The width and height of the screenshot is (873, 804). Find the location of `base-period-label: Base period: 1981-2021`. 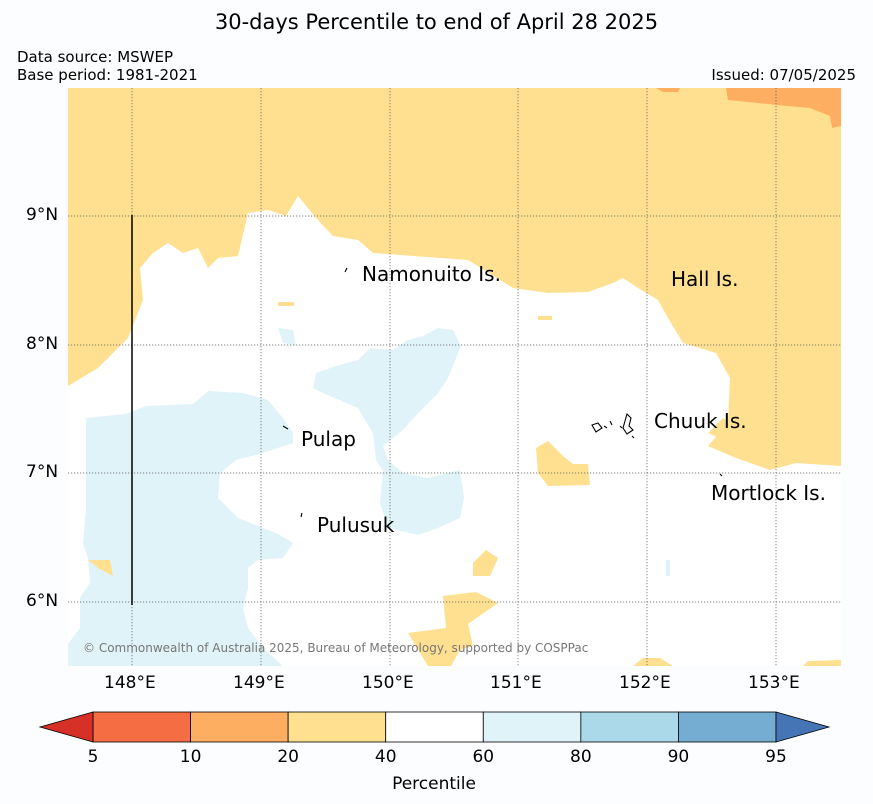

base-period-label: Base period: 1981-2021 is located at coordinates (107, 75).